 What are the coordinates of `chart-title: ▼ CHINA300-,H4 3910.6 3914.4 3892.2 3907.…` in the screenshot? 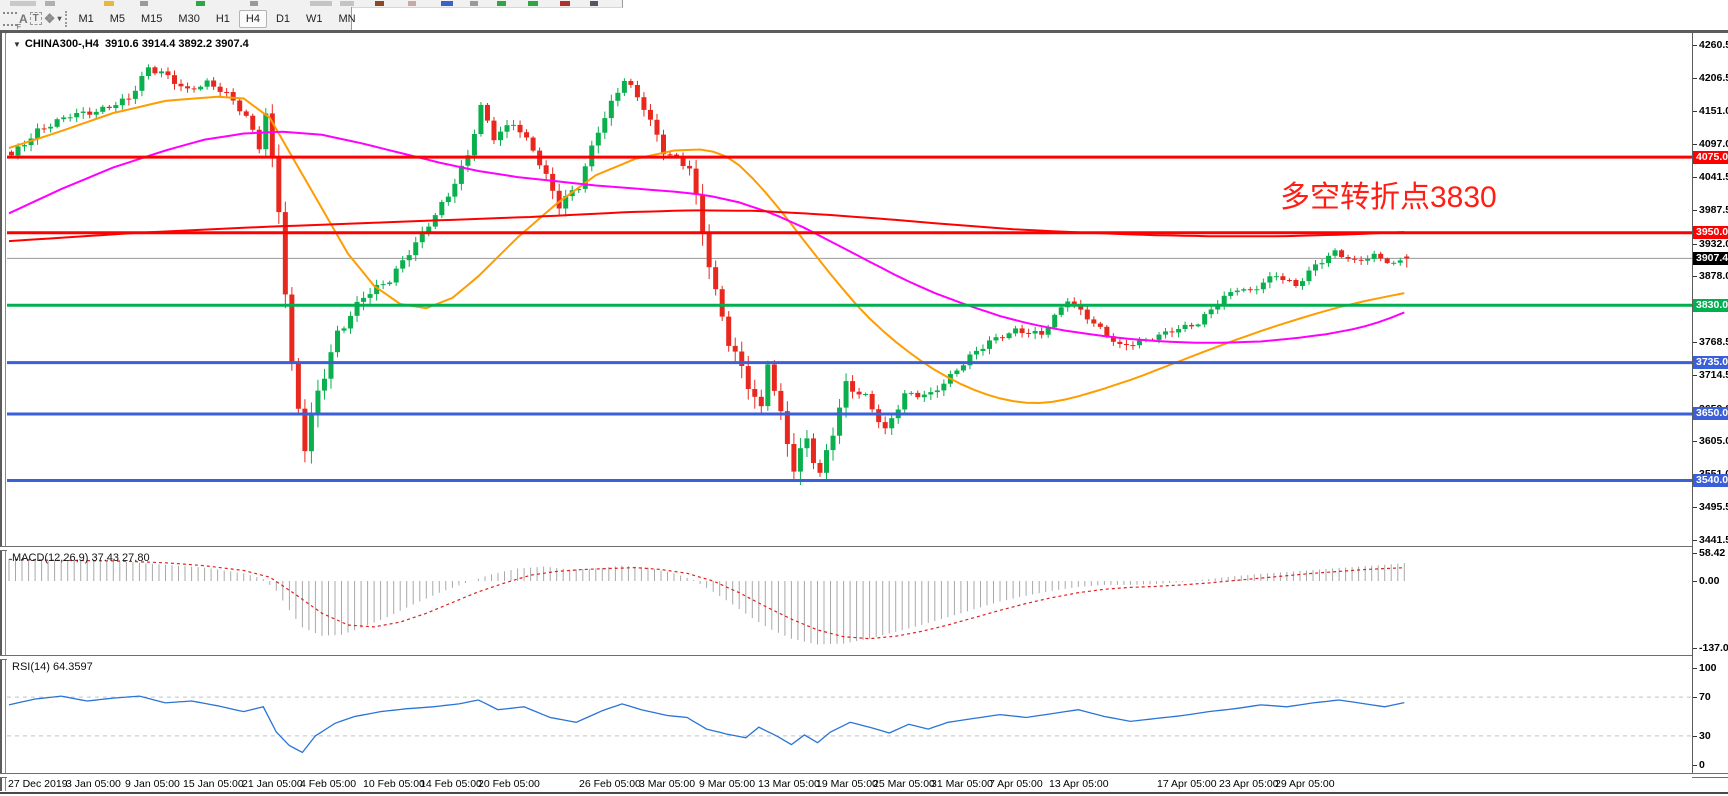 It's located at (131, 44).